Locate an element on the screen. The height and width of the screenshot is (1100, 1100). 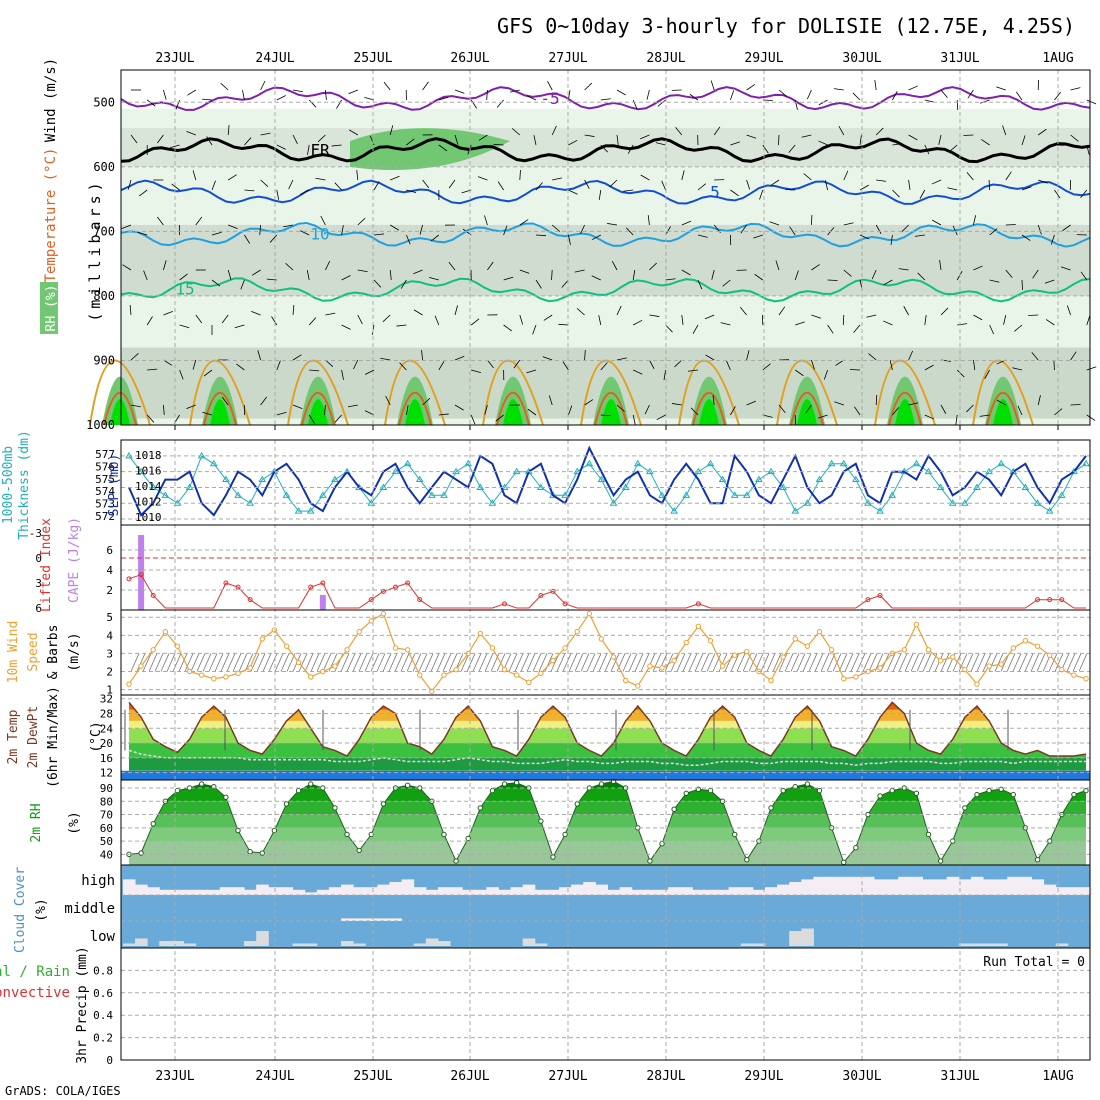
rh-green-cloud is located at coordinates (430, 149).